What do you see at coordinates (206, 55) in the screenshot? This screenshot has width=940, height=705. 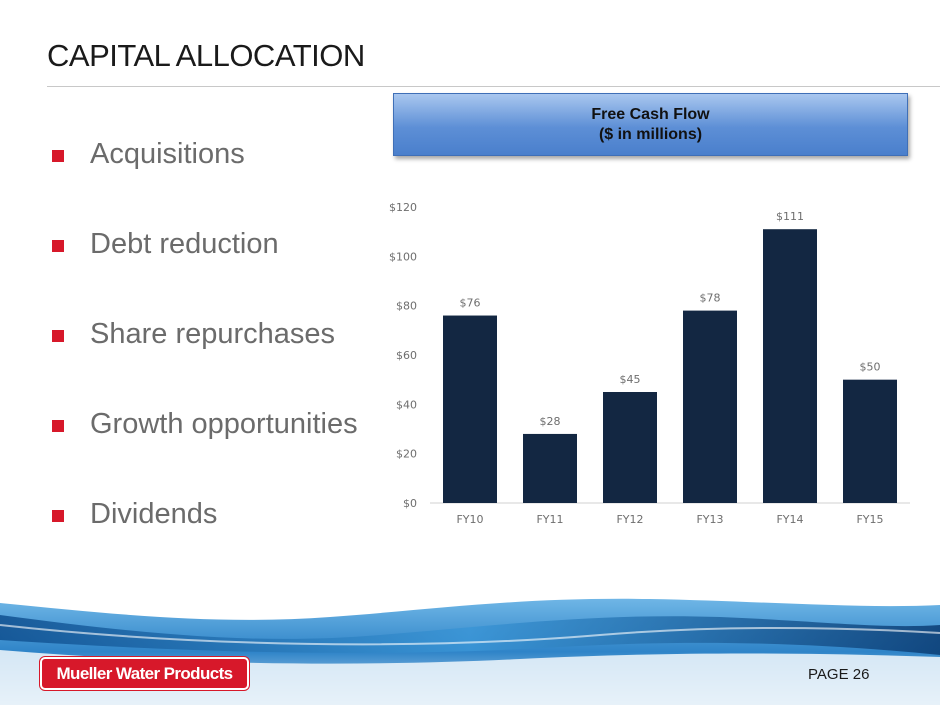 I see `slide-title: CAPITAL ALLOCATION` at bounding box center [206, 55].